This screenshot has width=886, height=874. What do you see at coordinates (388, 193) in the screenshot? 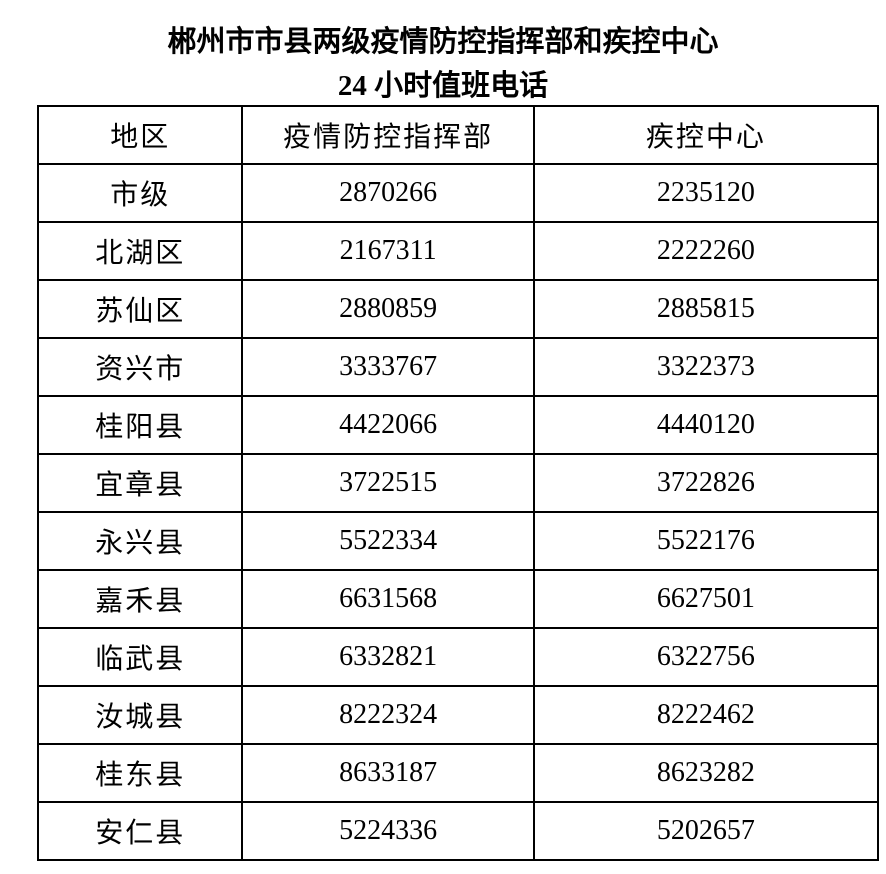
I see `command-phone-cell: 2870266` at bounding box center [388, 193].